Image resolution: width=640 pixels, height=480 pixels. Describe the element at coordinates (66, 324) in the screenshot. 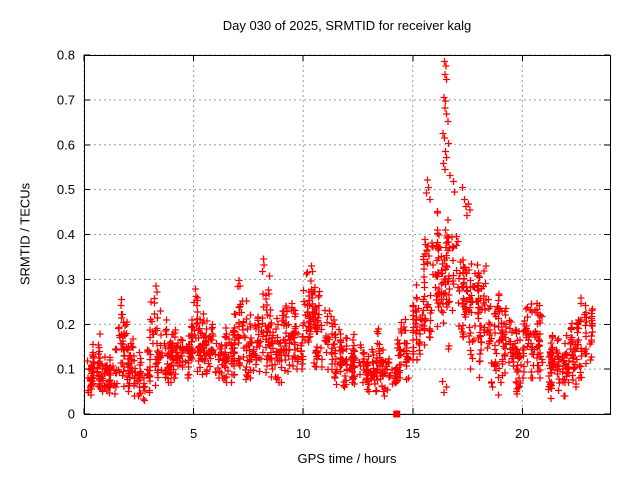

I see `y-tick-label: 0.2` at that location.